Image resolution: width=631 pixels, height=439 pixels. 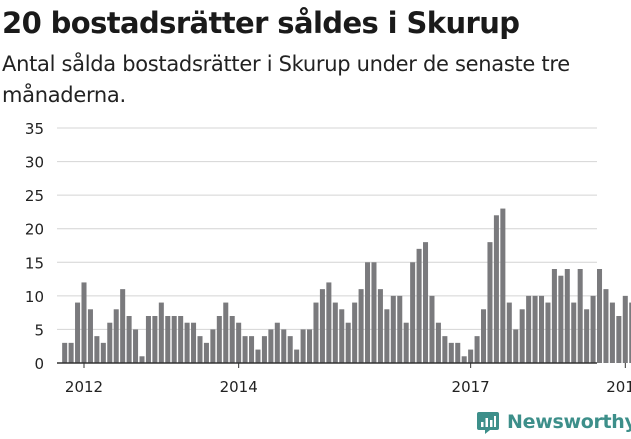 What do you see at coordinates (239, 387) in the screenshot?
I see `x-tick-label: 2014` at bounding box center [239, 387].